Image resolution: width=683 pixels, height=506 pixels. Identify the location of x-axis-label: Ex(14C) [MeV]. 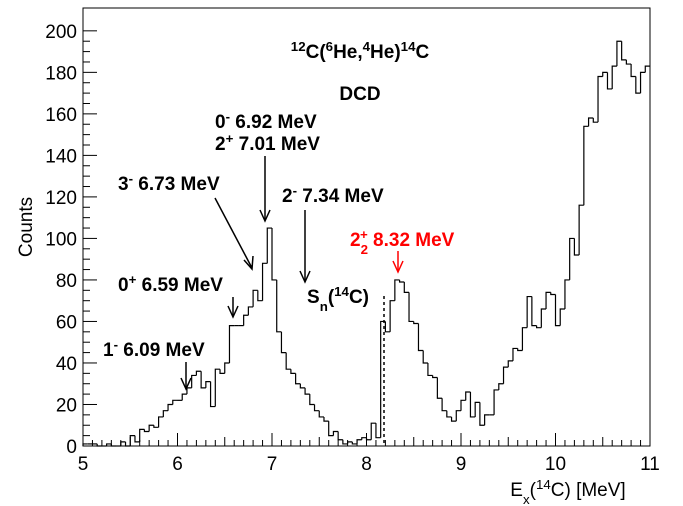
(567, 491).